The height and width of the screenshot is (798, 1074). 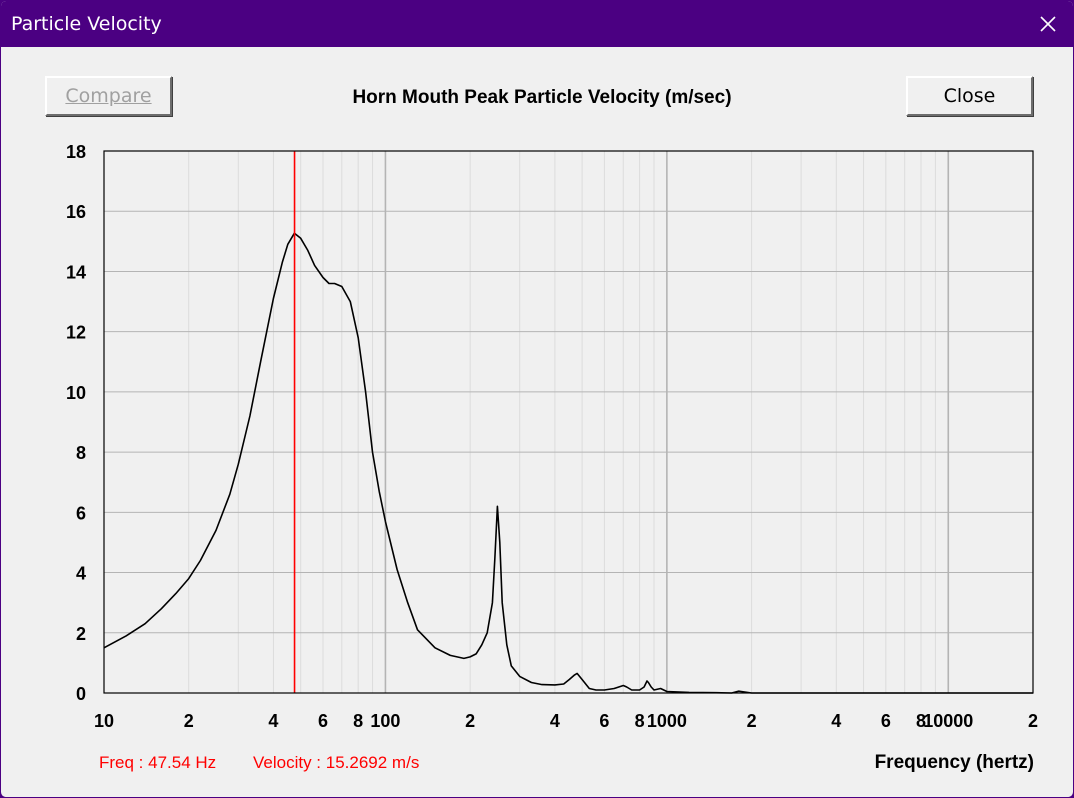 I want to click on close-button: Close, so click(x=969, y=96).